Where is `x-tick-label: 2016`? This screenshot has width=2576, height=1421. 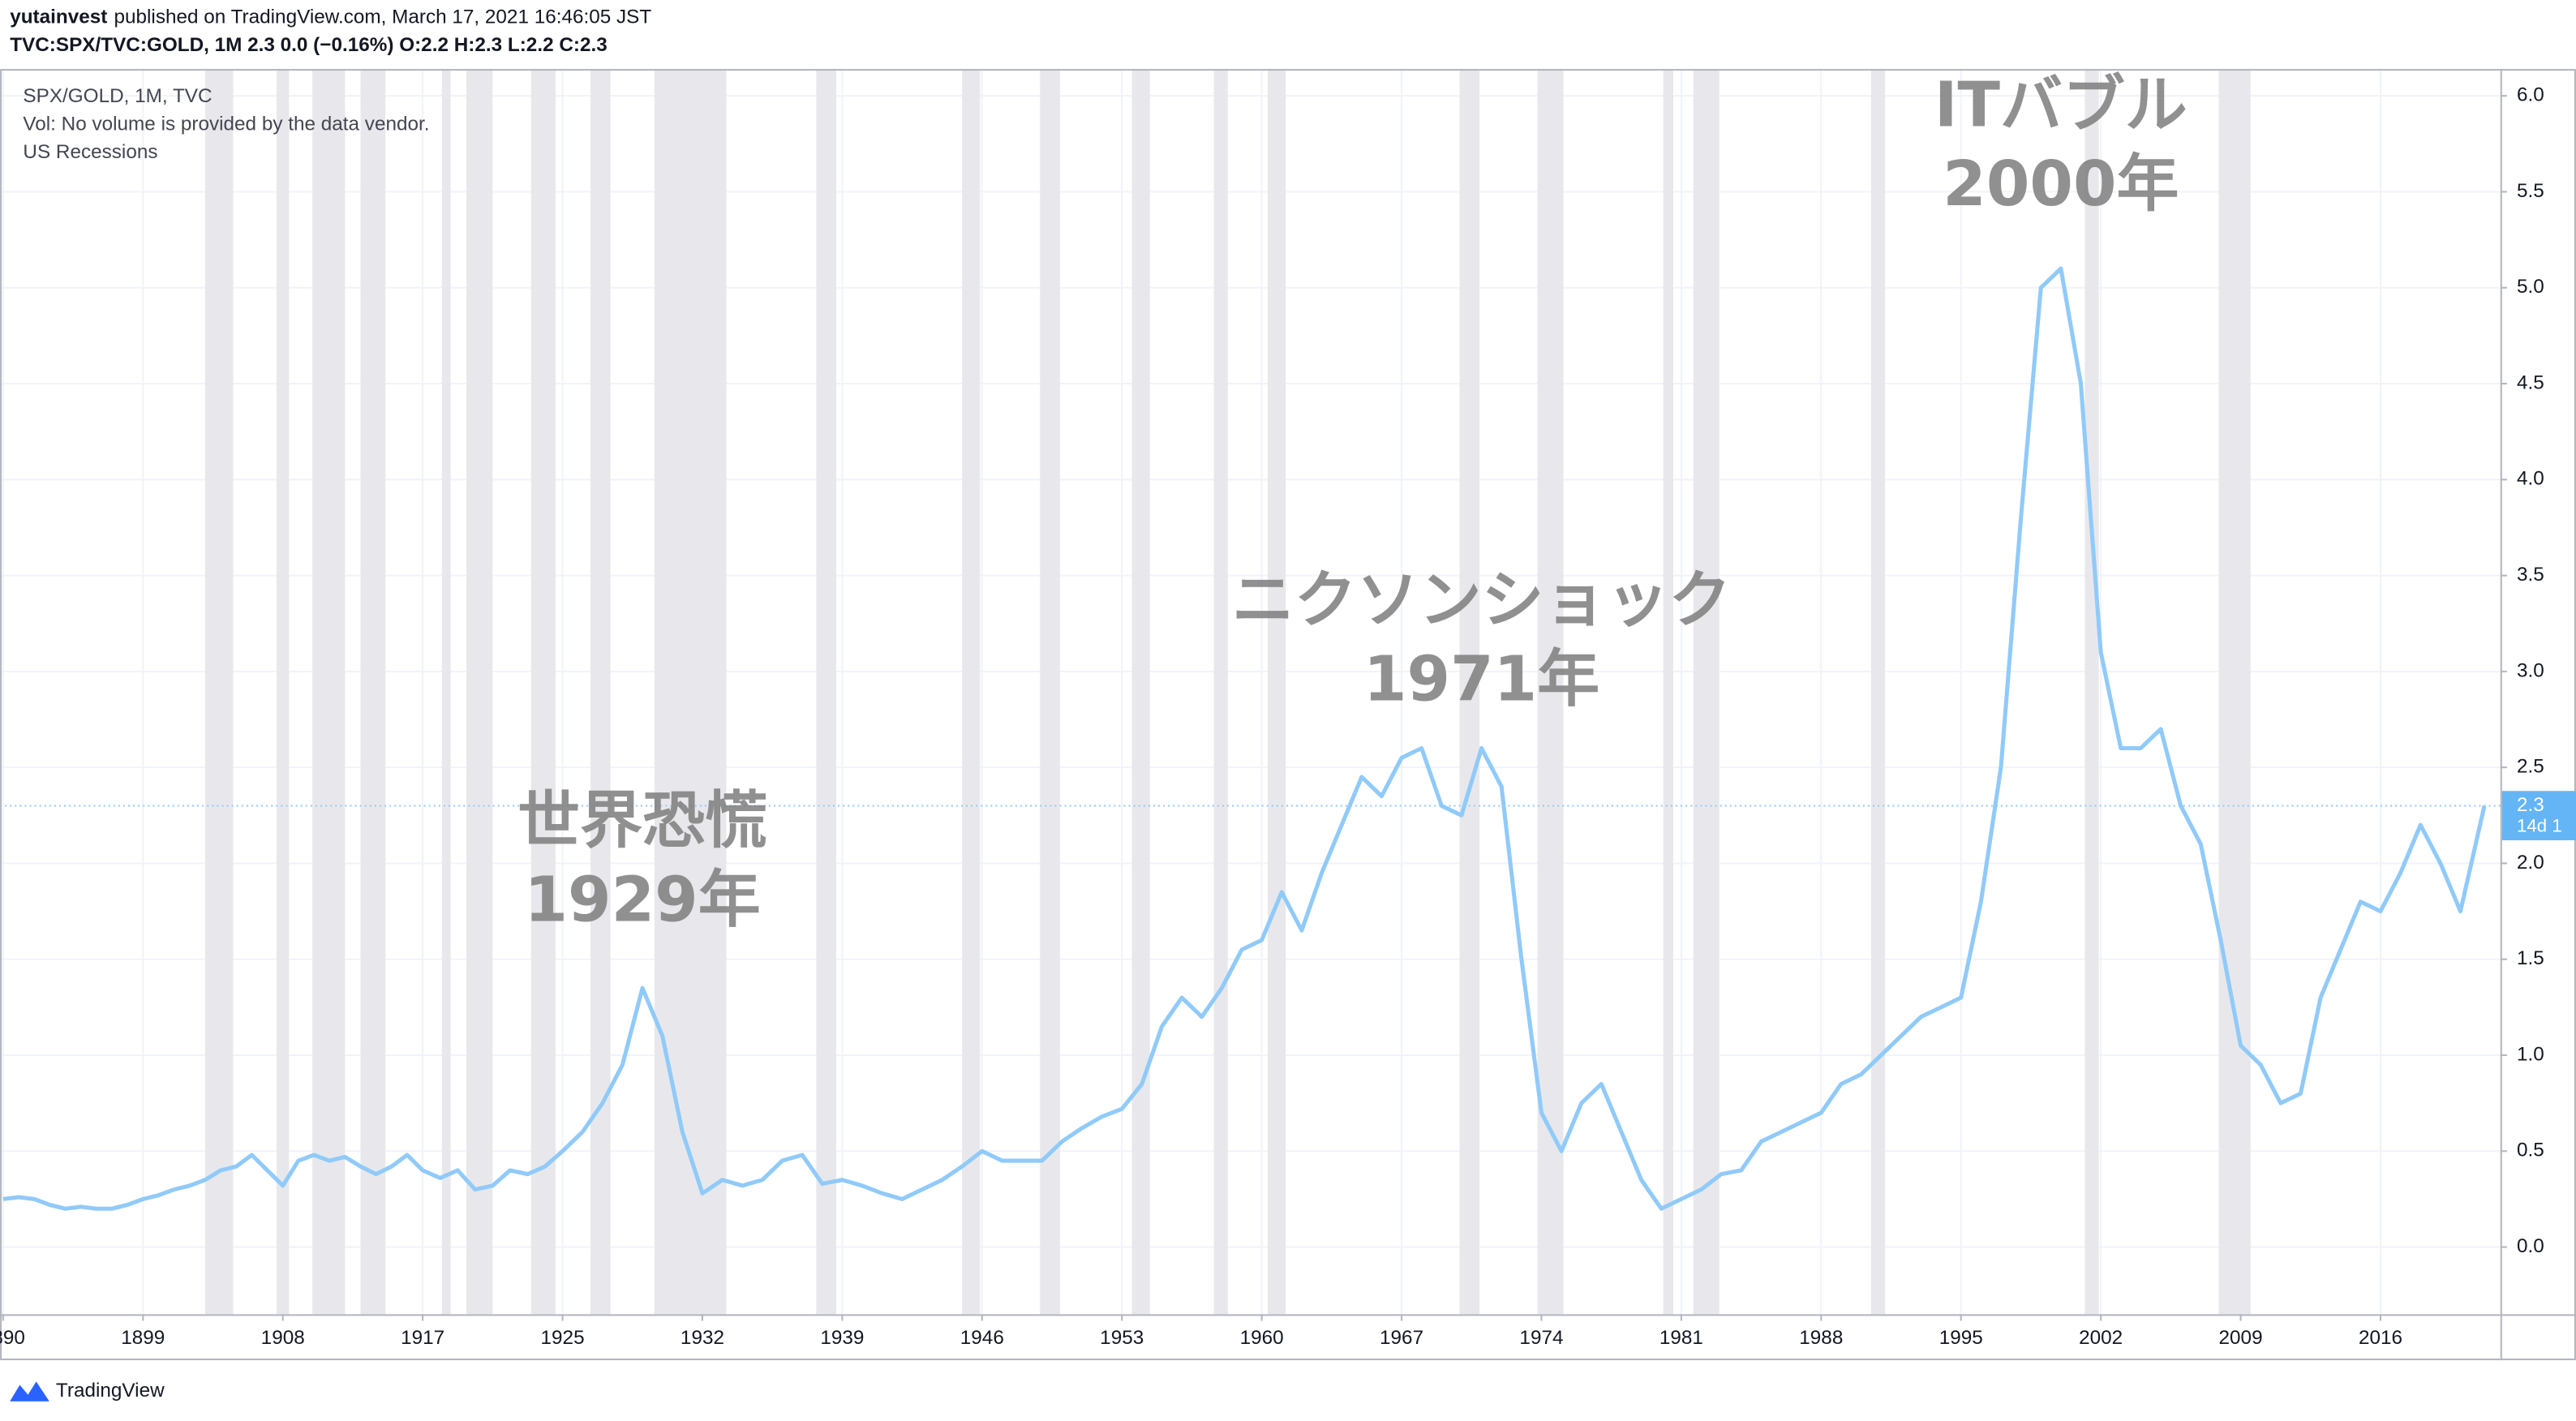 x-tick-label: 2016 is located at coordinates (2380, 1338).